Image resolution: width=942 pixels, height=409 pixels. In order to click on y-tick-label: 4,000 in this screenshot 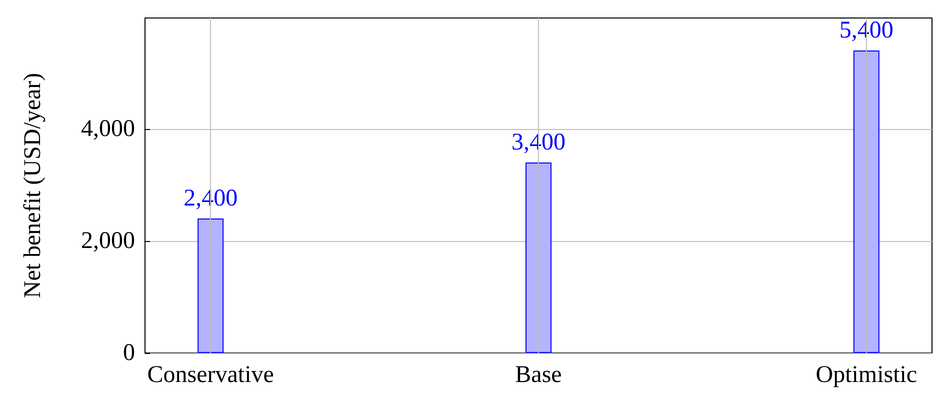, I will do `click(108, 129)`.